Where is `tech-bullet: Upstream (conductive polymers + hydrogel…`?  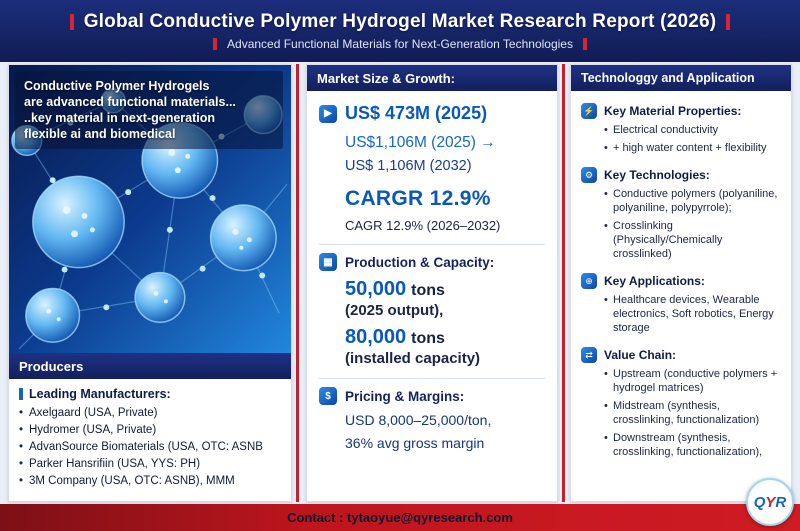
tech-bullet: Upstream (conductive polymers + hydrogel… is located at coordinates (692, 381).